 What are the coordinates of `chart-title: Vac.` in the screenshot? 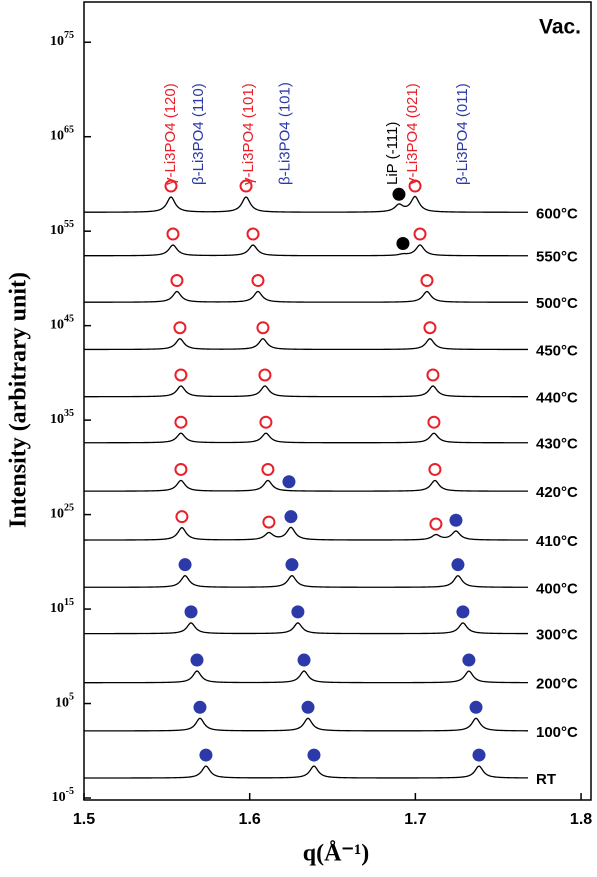 It's located at (560, 27).